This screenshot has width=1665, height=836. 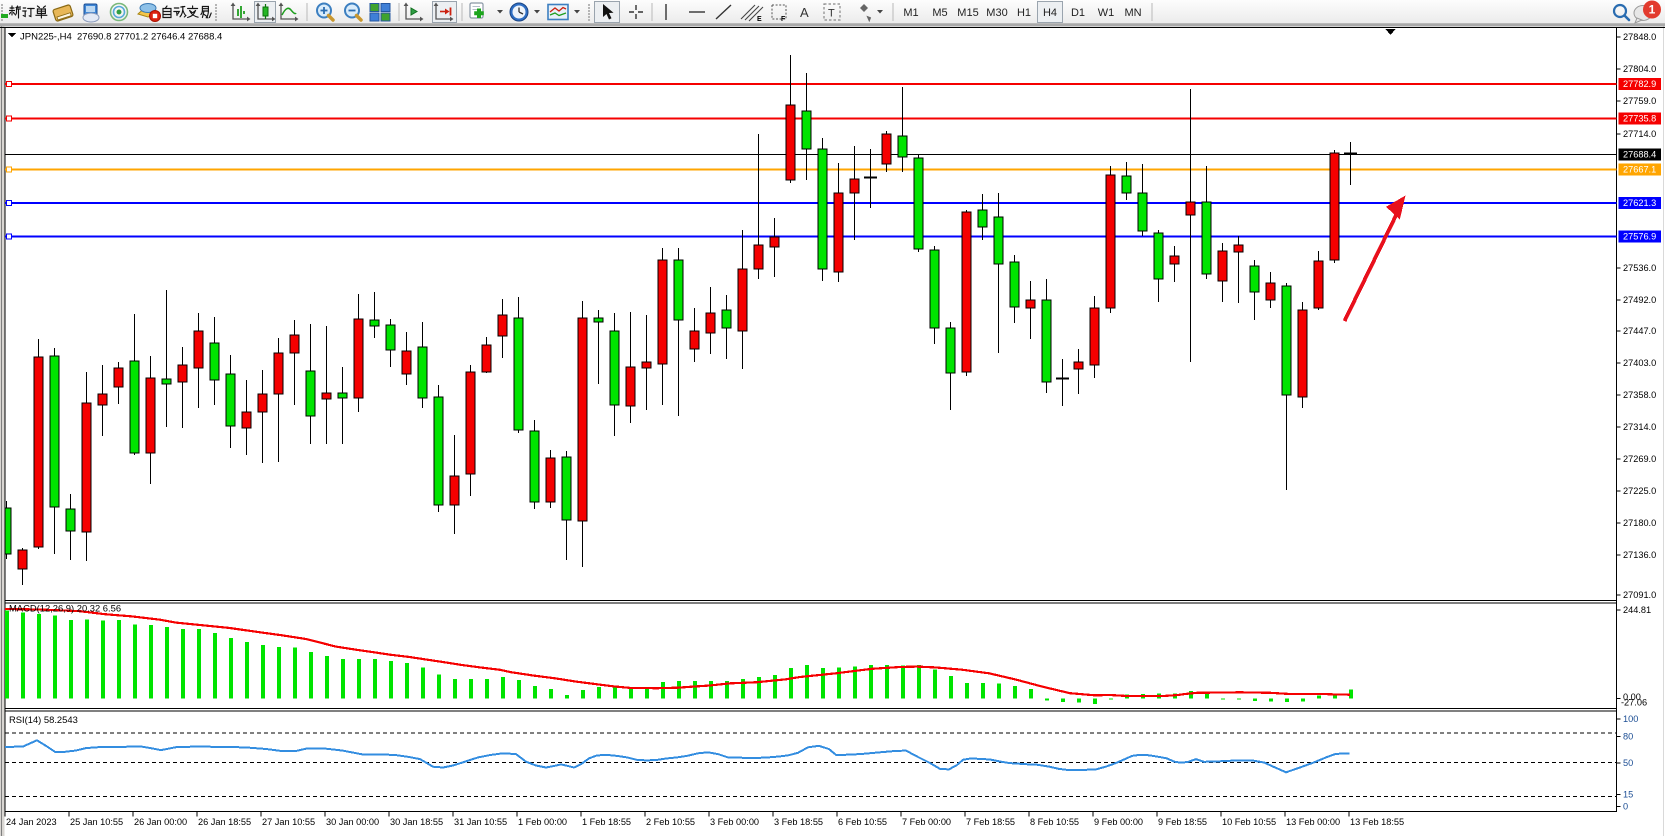 What do you see at coordinates (1639, 170) in the screenshot?
I see `svg-text: 27667.1` at bounding box center [1639, 170].